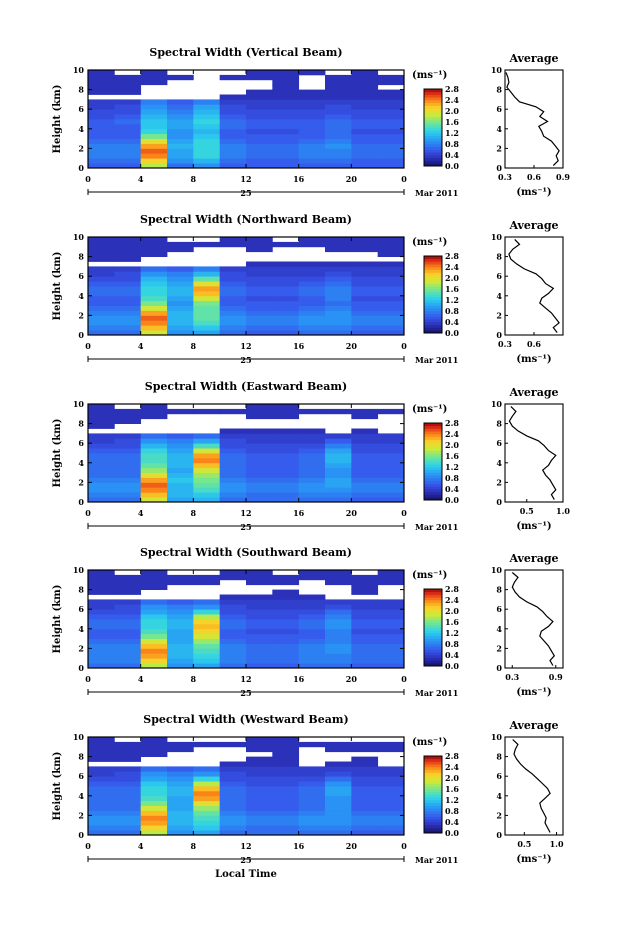  What do you see at coordinates (499, 463) in the screenshot?
I see `average-y-tick-label: 4` at bounding box center [499, 463].